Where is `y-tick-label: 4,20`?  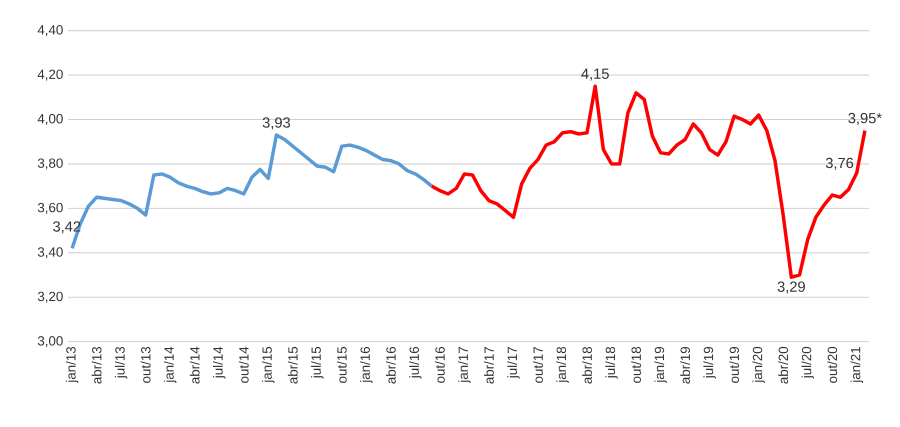
y-tick-label: 4,20 is located at coordinates (50, 75).